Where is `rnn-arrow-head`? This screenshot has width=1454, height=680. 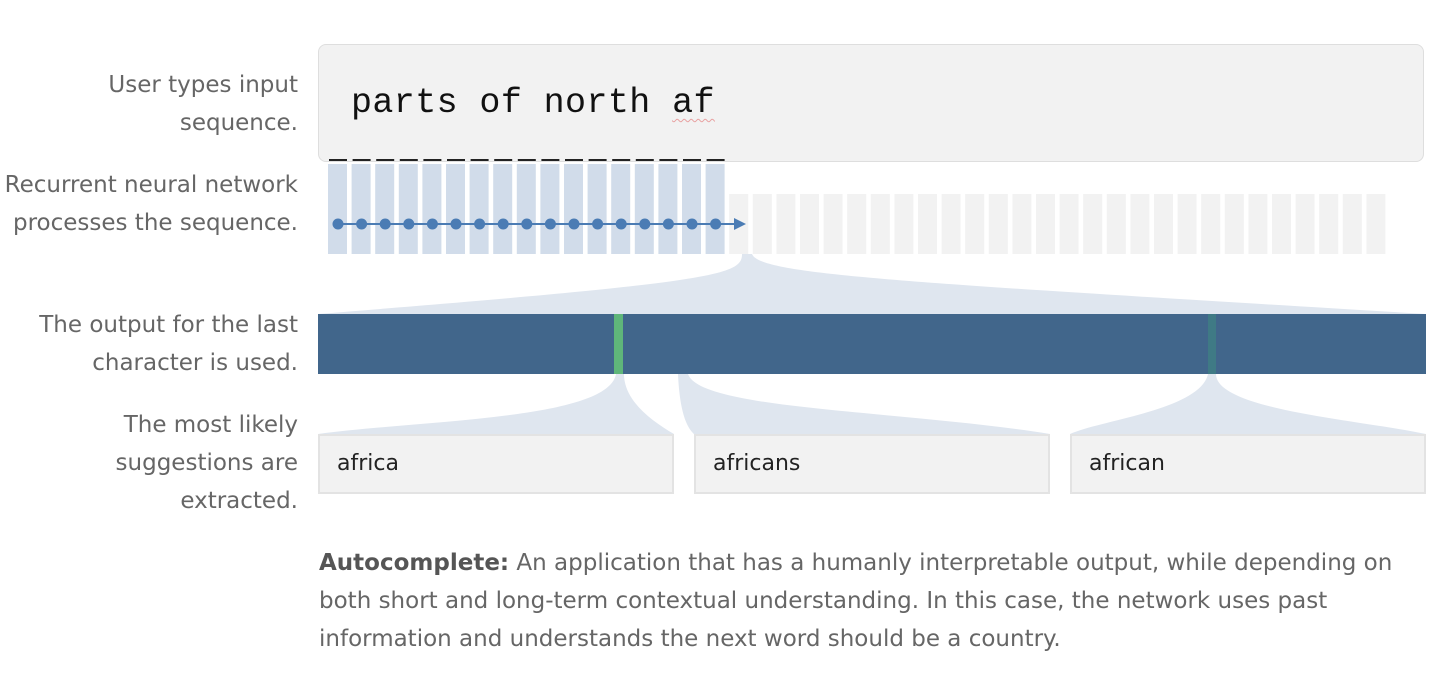
rnn-arrow-head is located at coordinates (740, 224).